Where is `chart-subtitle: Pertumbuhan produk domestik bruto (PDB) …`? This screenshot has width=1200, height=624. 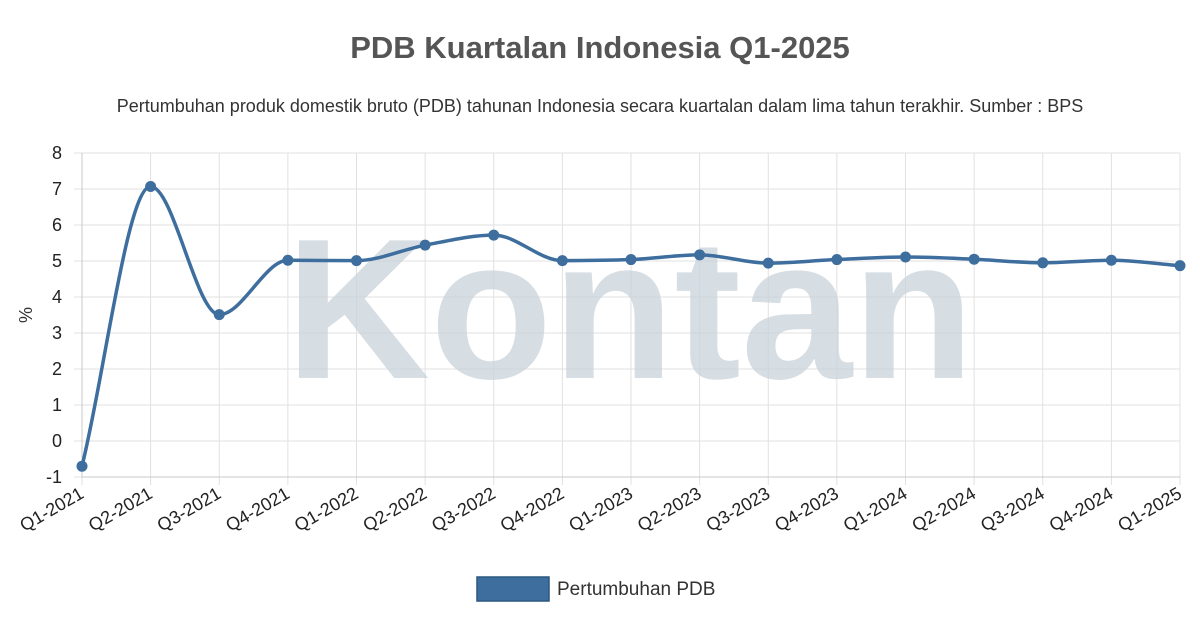
chart-subtitle: Pertumbuhan produk domestik bruto (PDB) … is located at coordinates (600, 106).